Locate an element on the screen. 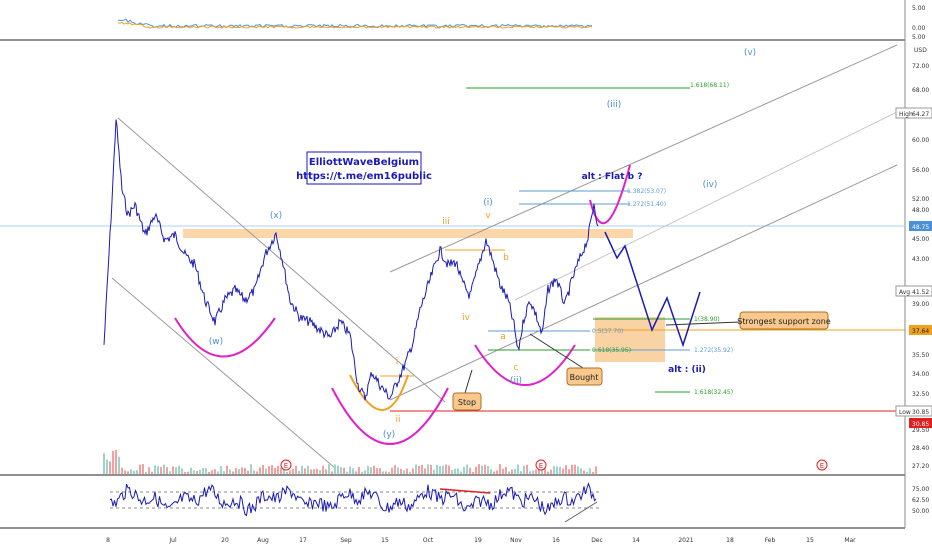  currency-label: USD is located at coordinates (920, 50).